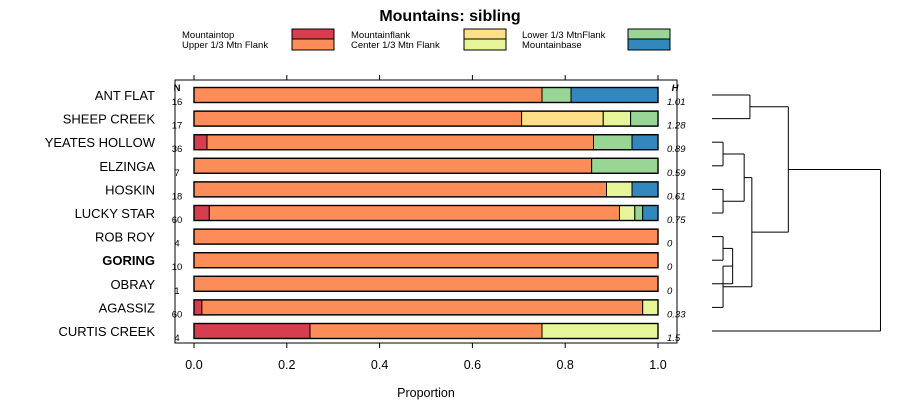 Image resolution: width=900 pixels, height=420 pixels. Describe the element at coordinates (128, 260) in the screenshot. I see `row-label-goring: GORING` at that location.